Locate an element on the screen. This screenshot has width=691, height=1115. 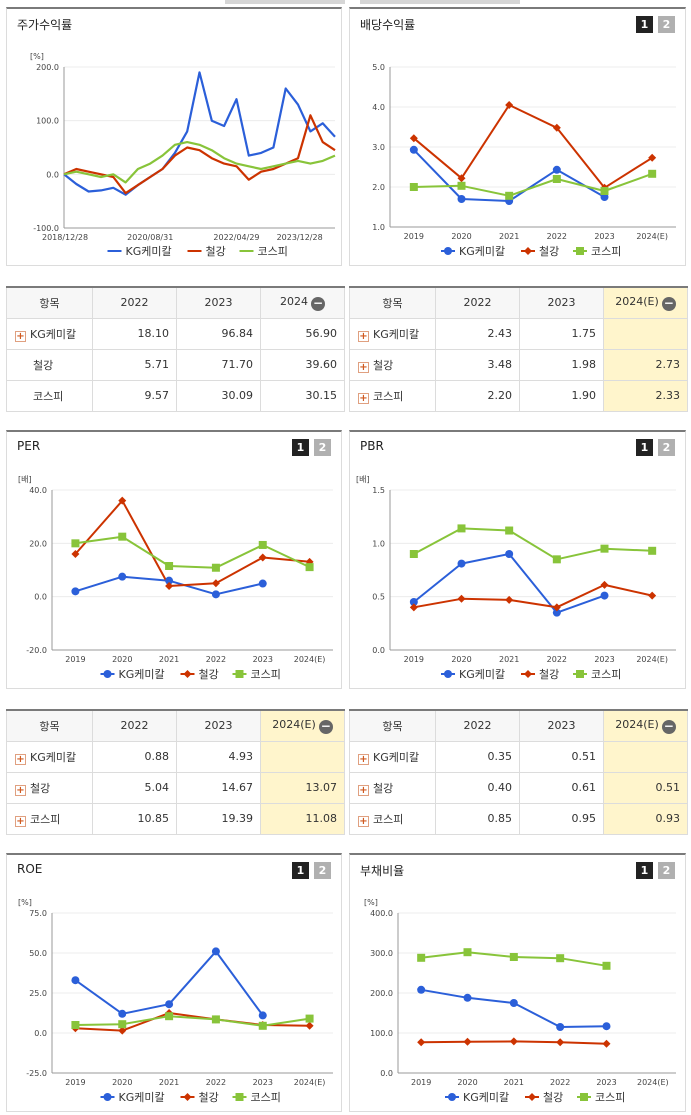
x-tick-label: 2022 is located at coordinates (557, 659).